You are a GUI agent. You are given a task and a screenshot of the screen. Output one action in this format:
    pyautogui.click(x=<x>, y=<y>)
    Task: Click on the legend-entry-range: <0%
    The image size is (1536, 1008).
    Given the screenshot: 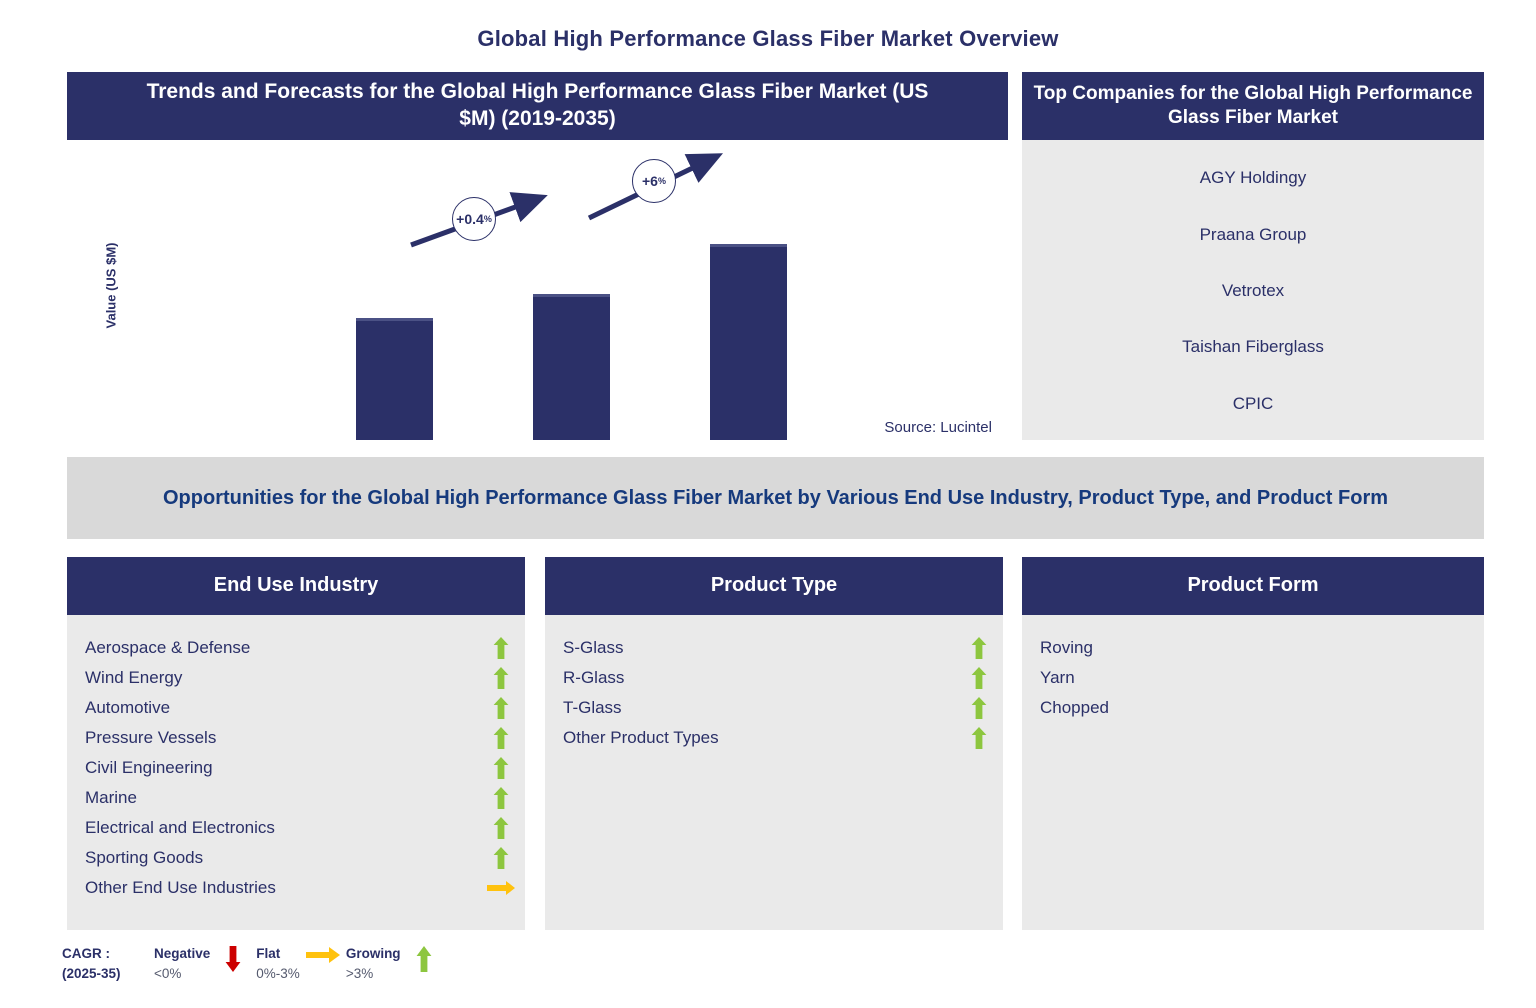 What is the action you would take?
    pyautogui.click(x=168, y=973)
    